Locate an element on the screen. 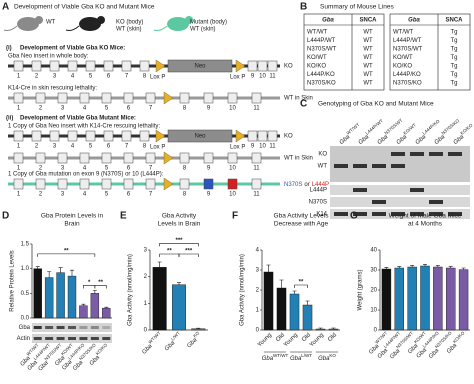  y-tick-label: 0.0 is located at coordinates (25, 319).